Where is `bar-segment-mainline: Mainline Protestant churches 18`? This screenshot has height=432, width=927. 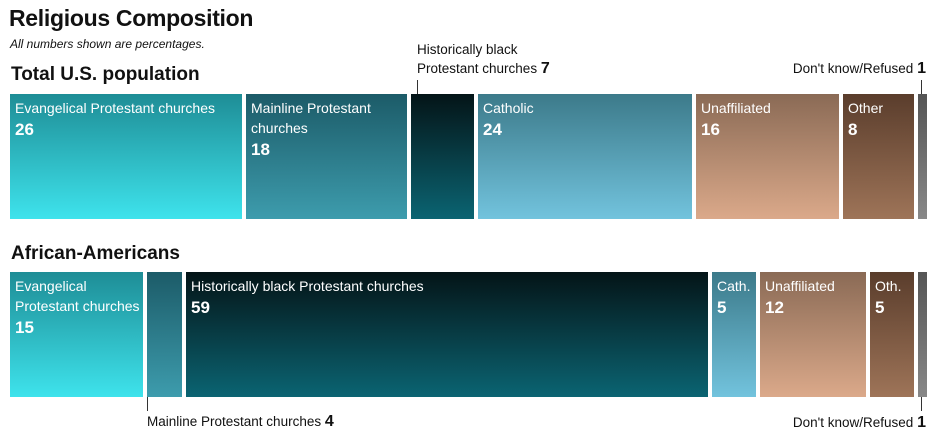
bar-segment-mainline: Mainline Protestant churches 18 is located at coordinates (326, 156).